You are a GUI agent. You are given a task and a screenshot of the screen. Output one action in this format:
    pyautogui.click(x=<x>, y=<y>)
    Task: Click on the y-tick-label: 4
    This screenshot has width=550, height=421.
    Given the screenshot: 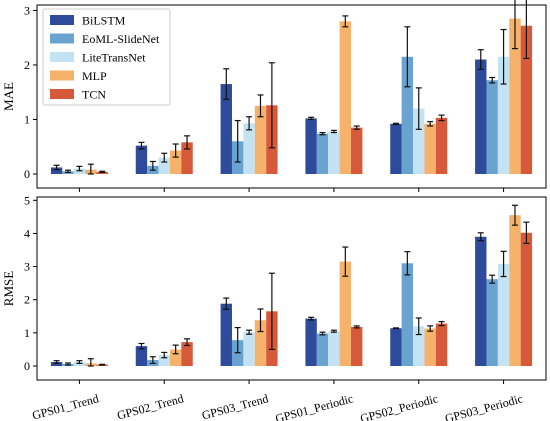 What is the action you would take?
    pyautogui.click(x=27, y=233)
    